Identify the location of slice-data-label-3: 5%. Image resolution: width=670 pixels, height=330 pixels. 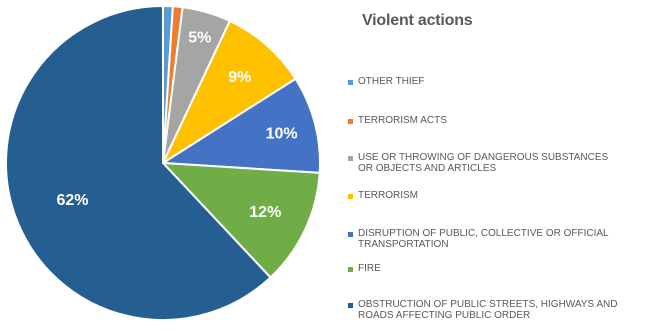
(199, 37).